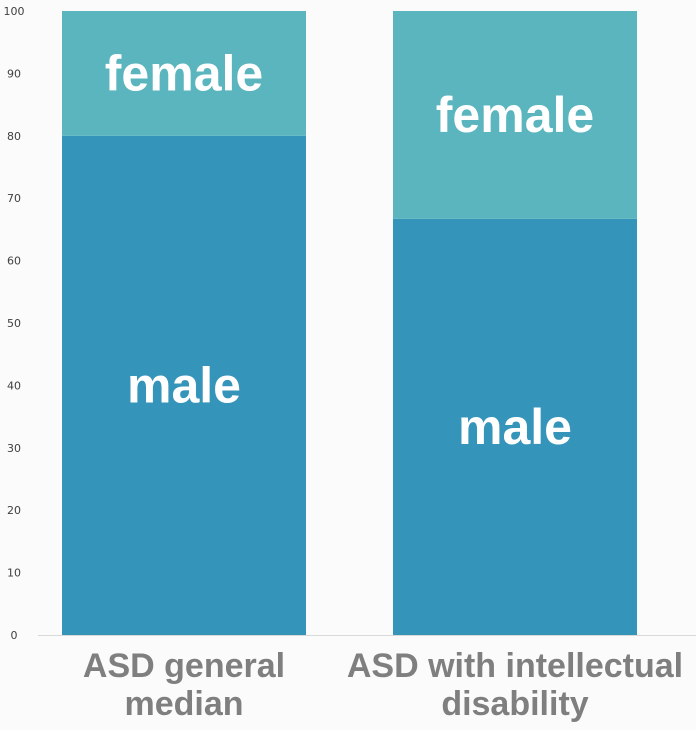 This screenshot has width=696, height=730. What do you see at coordinates (514, 704) in the screenshot?
I see `category-label: disability` at bounding box center [514, 704].